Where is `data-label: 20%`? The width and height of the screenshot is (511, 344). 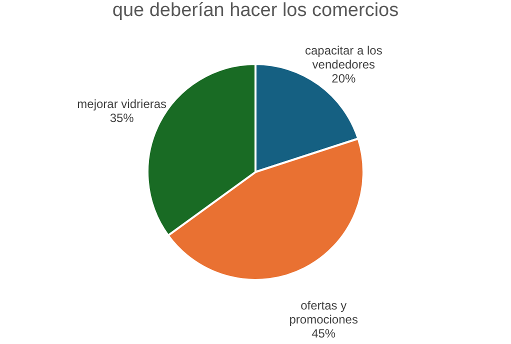
data-label: 20% is located at coordinates (344, 79).